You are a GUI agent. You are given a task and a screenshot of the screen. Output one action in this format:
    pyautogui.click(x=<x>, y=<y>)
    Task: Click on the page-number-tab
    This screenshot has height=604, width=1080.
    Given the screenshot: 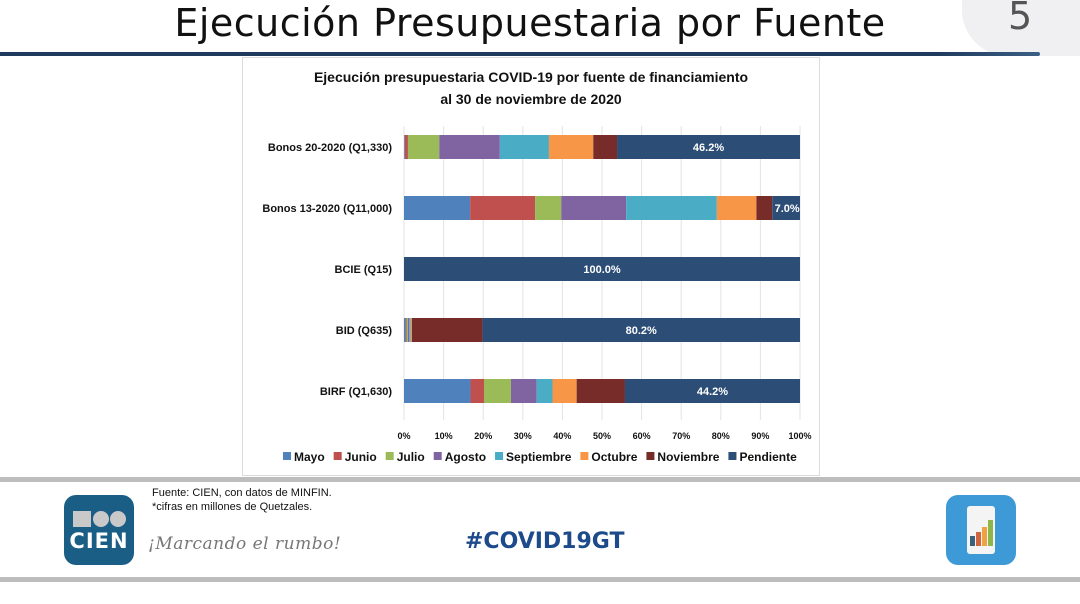 What is the action you would take?
    pyautogui.click(x=1021, y=28)
    